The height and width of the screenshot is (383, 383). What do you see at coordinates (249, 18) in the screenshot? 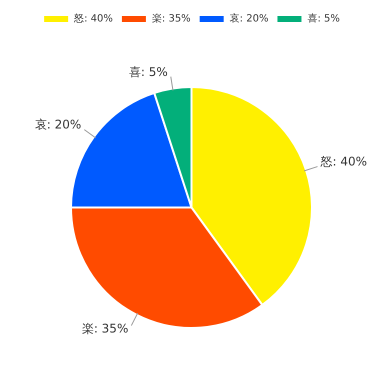
I see `legend-label: 哀: 20%` at bounding box center [249, 18].